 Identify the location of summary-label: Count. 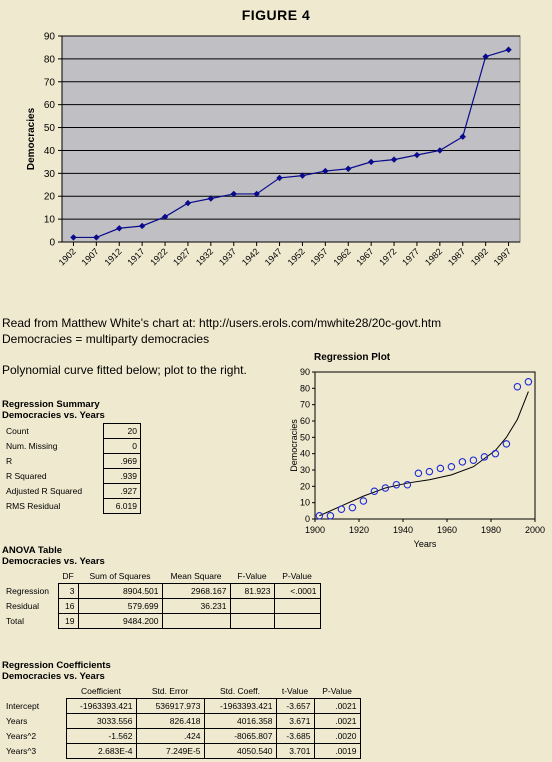
(17, 431).